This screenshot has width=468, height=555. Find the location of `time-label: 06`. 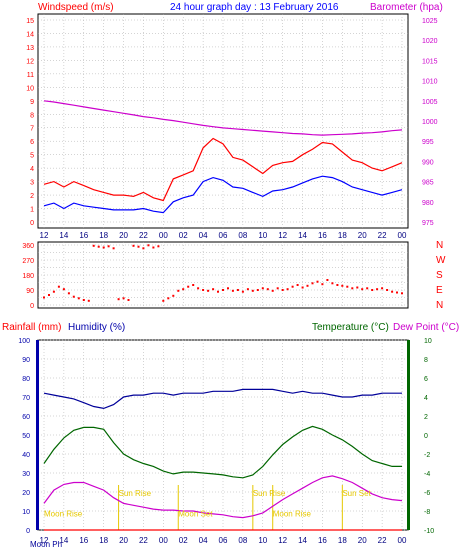

time-label: 06 is located at coordinates (223, 540).